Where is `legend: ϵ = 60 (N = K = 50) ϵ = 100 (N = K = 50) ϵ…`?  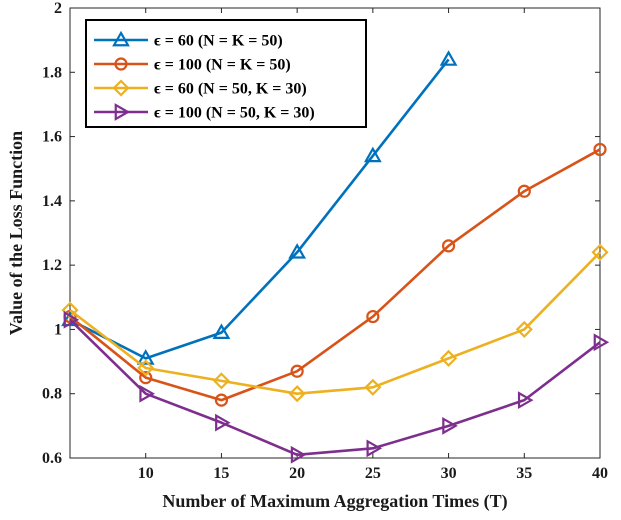
legend: ϵ = 60 (N = K = 50) ϵ = 100 (N = K = 50) ϵ… is located at coordinates (226, 73).